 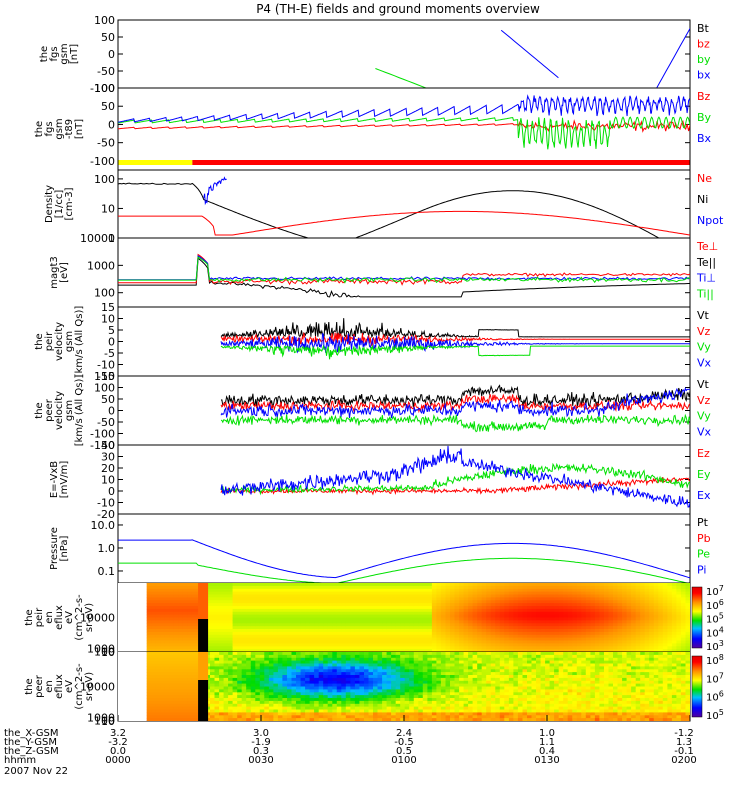 I want to click on legend-Npot: Npot, so click(x=710, y=220).